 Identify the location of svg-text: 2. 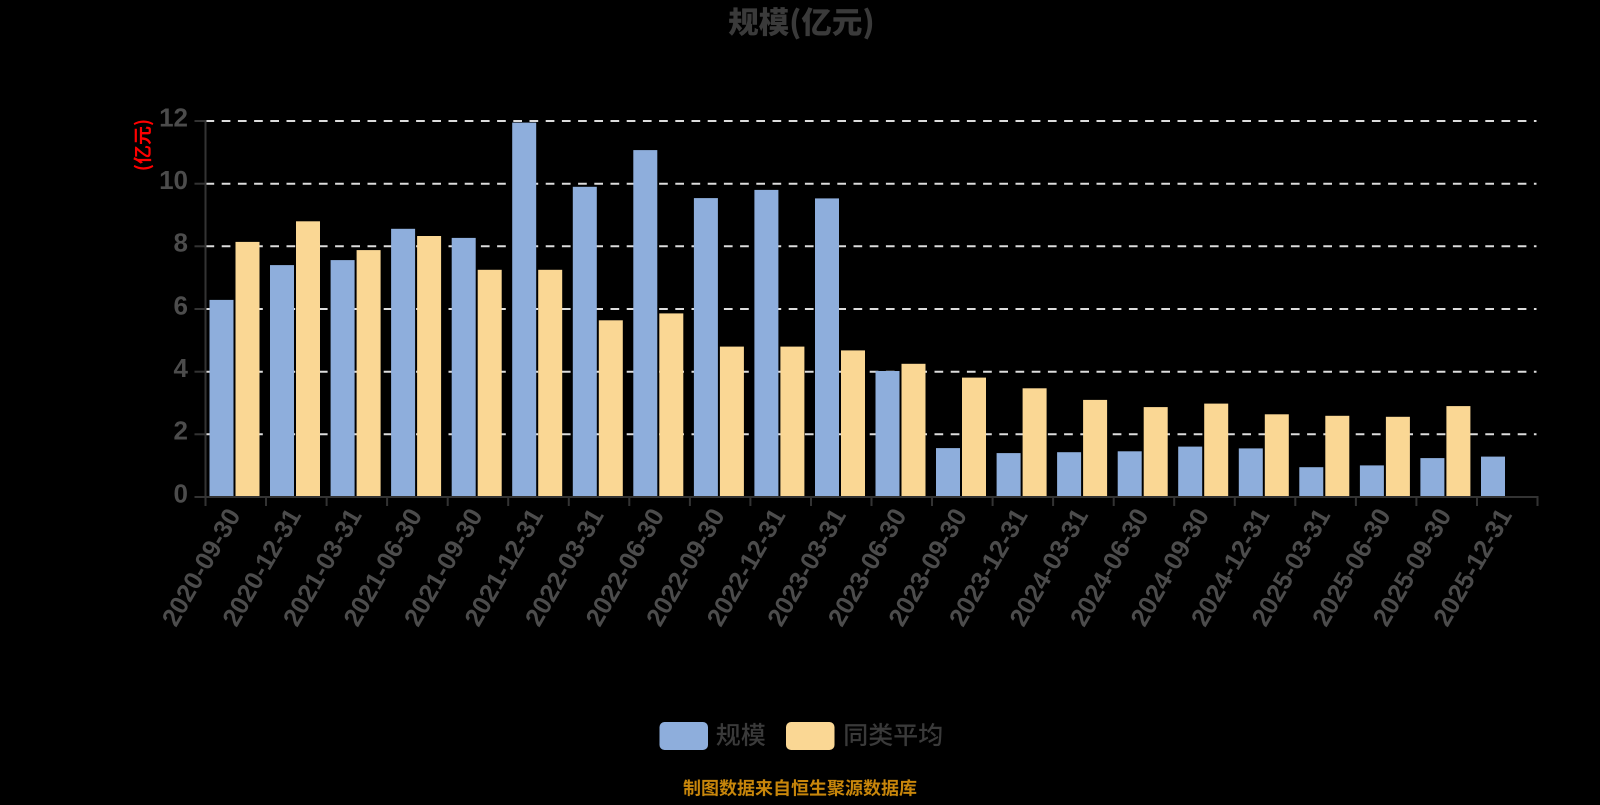
(181, 431).